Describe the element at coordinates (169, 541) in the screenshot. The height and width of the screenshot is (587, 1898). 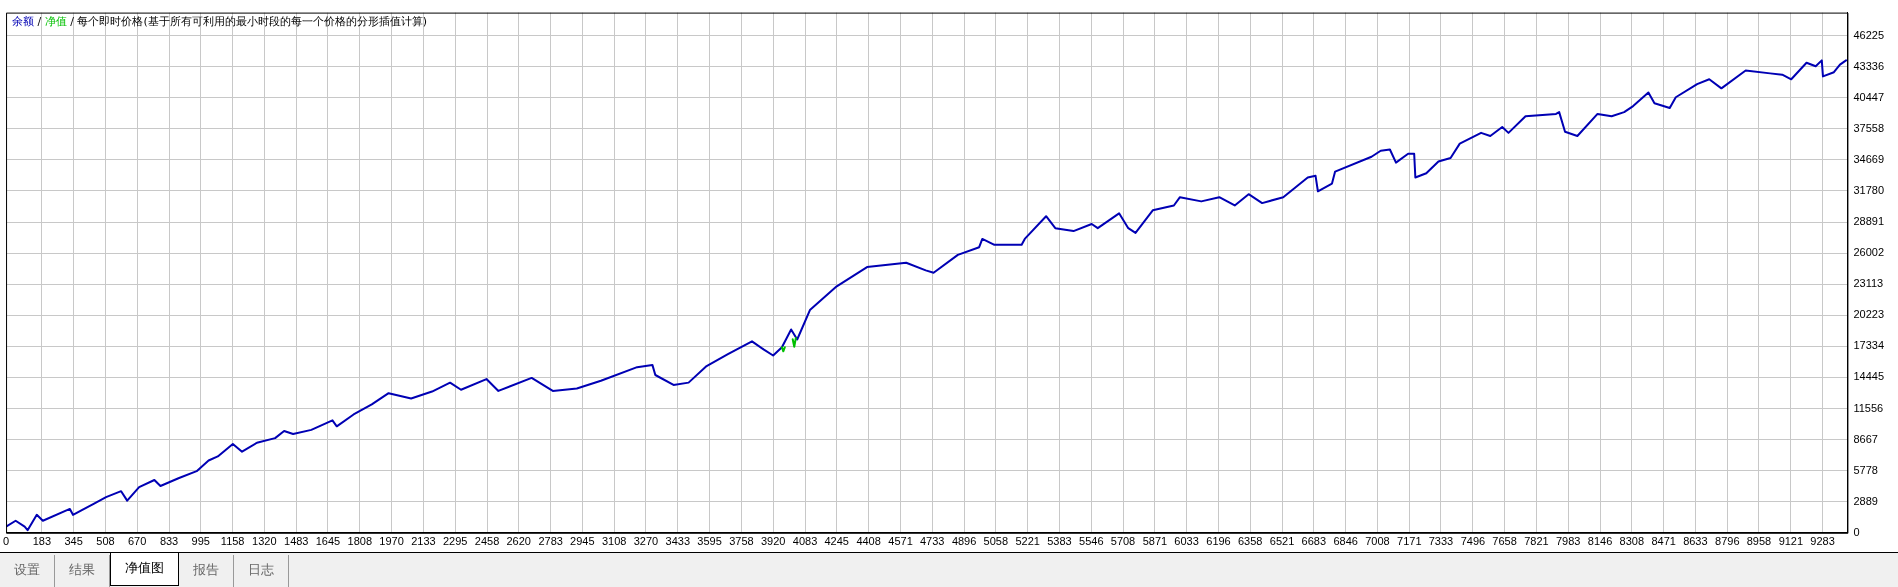
I see `x-tick-label: 833` at that location.